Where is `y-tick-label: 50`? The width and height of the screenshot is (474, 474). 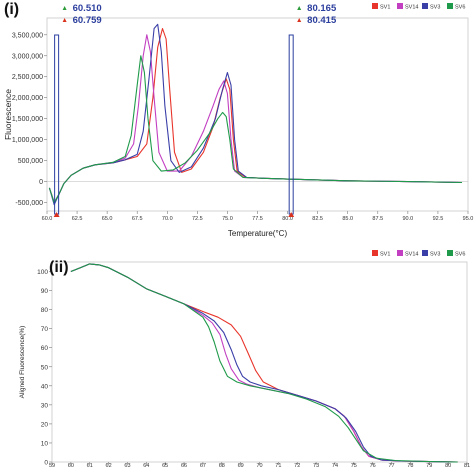
y-tick-label: 50 is located at coordinates (45, 367).